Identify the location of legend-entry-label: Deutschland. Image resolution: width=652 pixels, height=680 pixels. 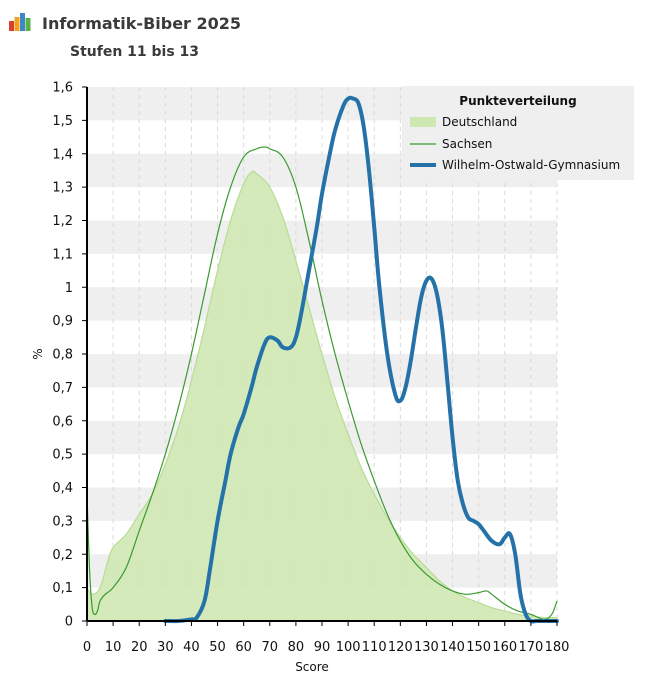
(479, 122).